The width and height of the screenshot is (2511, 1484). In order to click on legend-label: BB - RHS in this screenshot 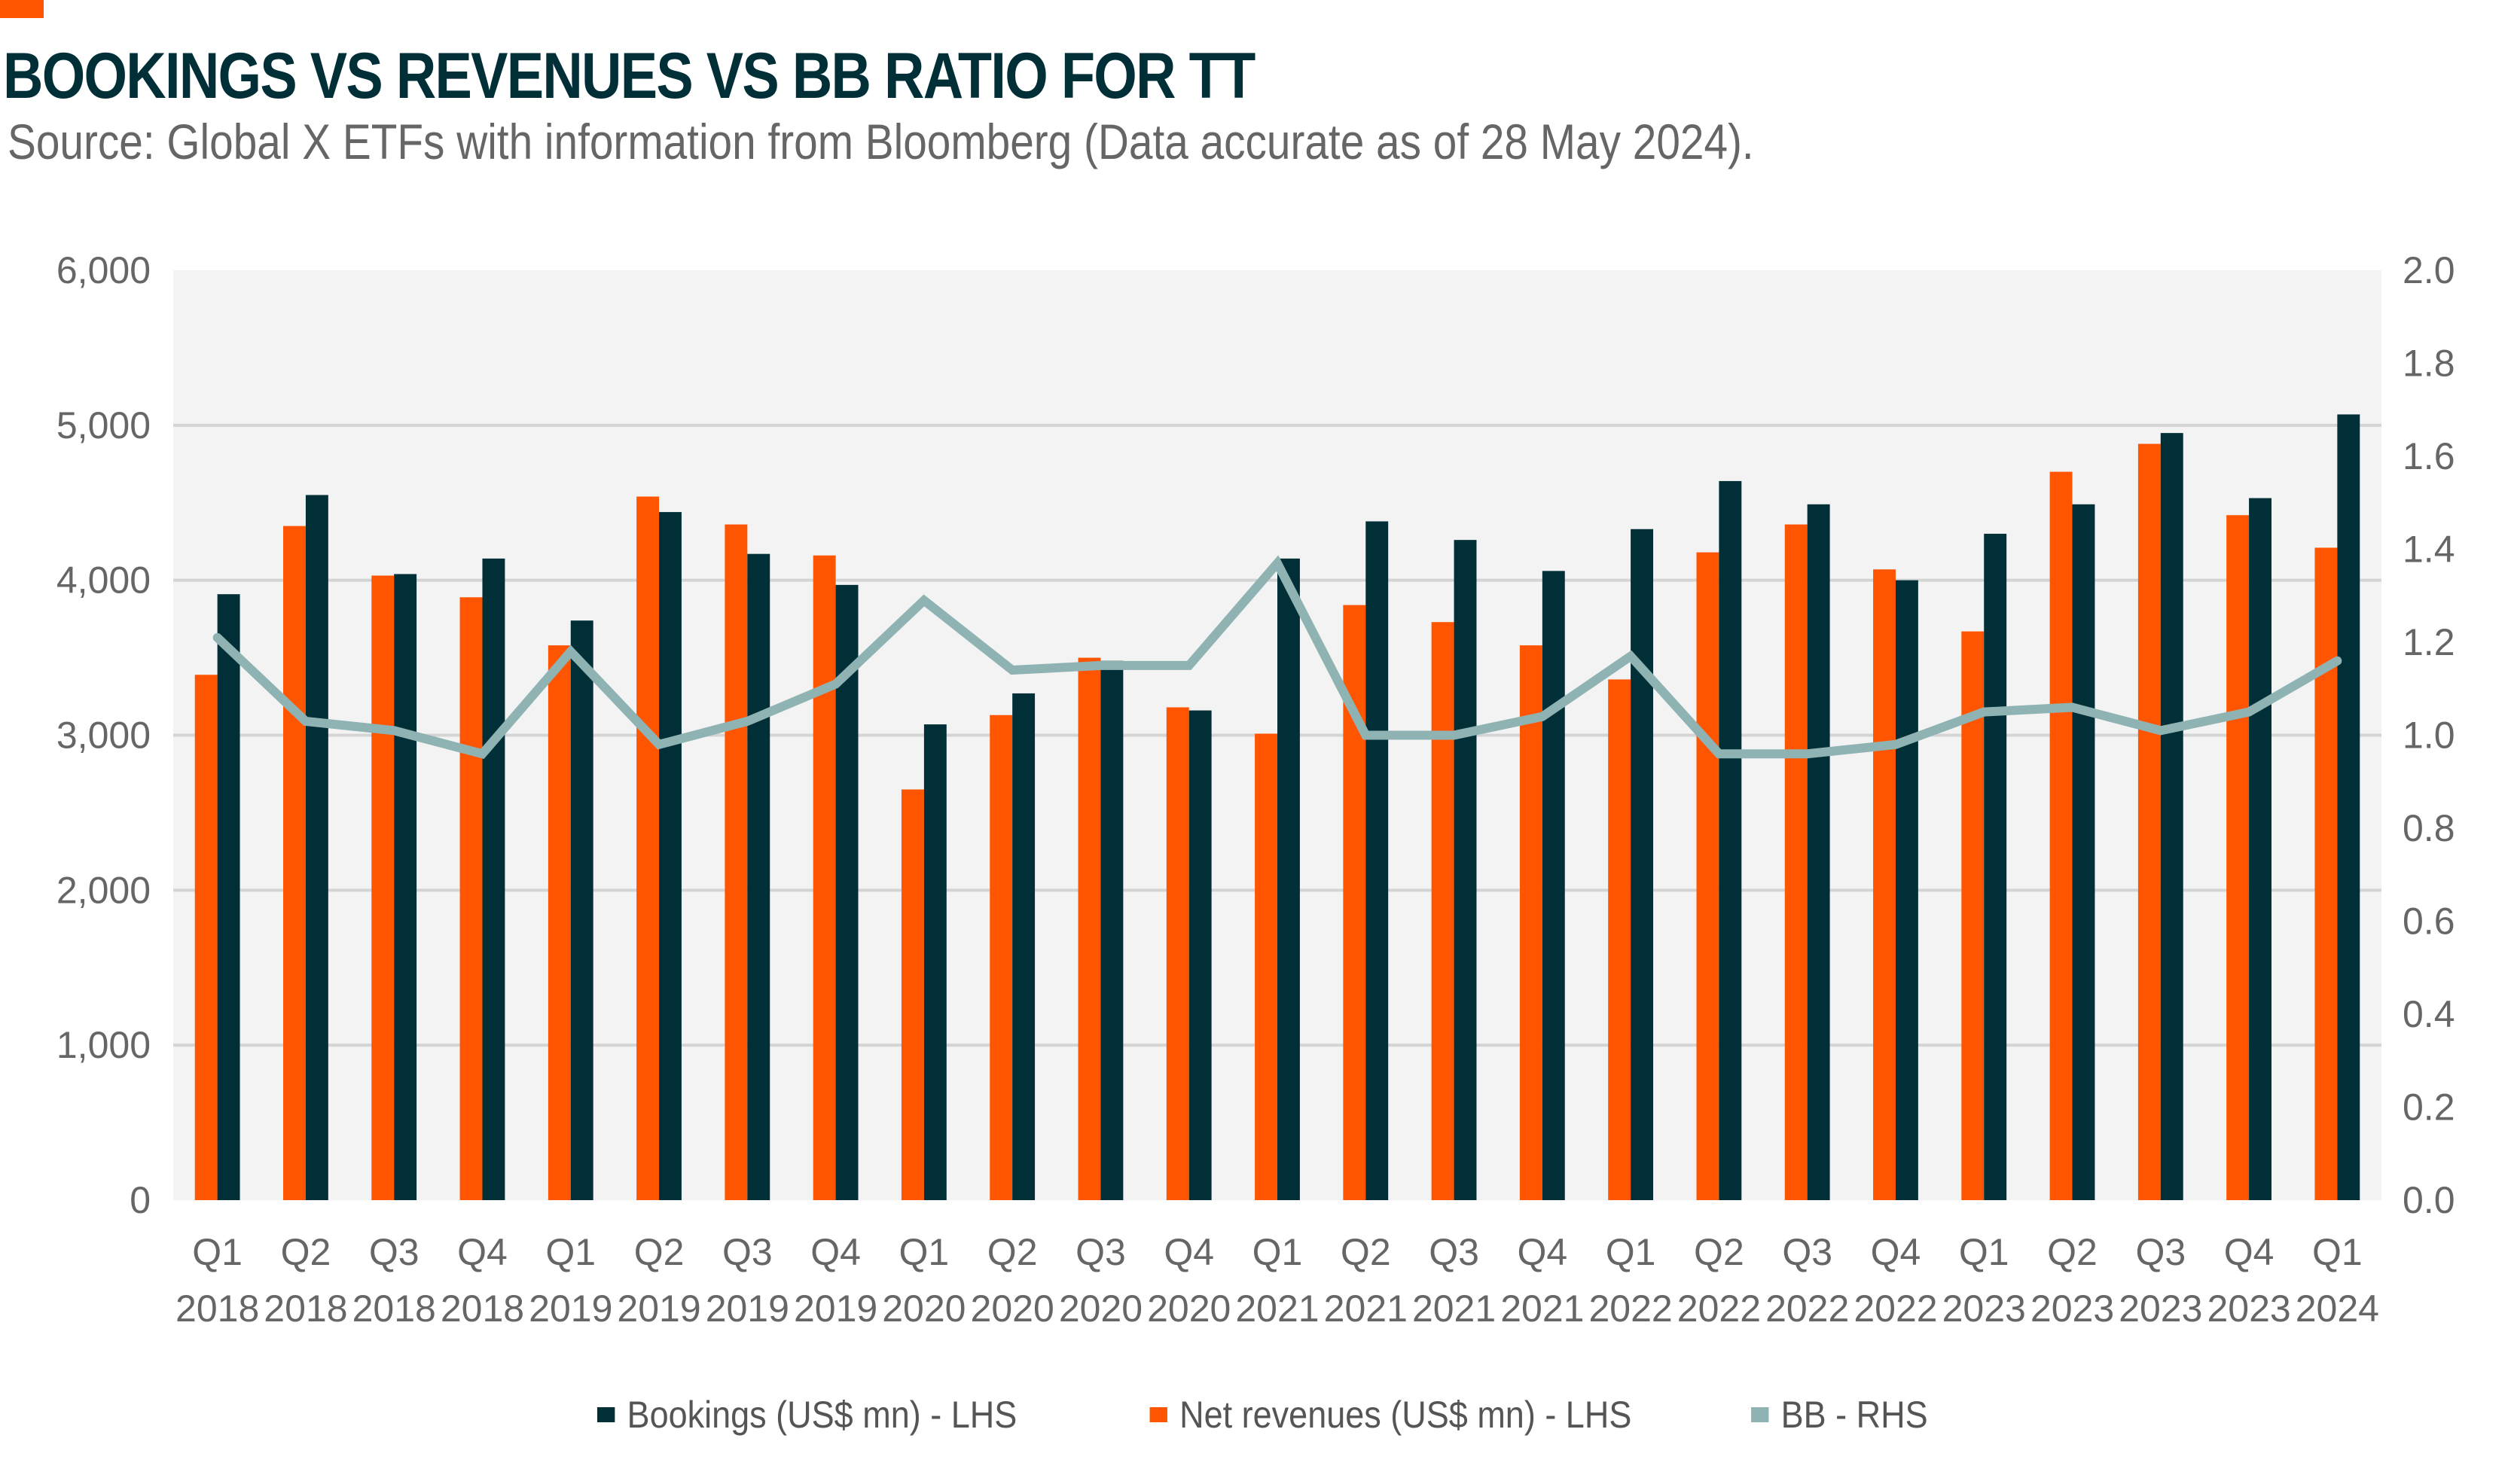, I will do `click(1854, 1415)`.